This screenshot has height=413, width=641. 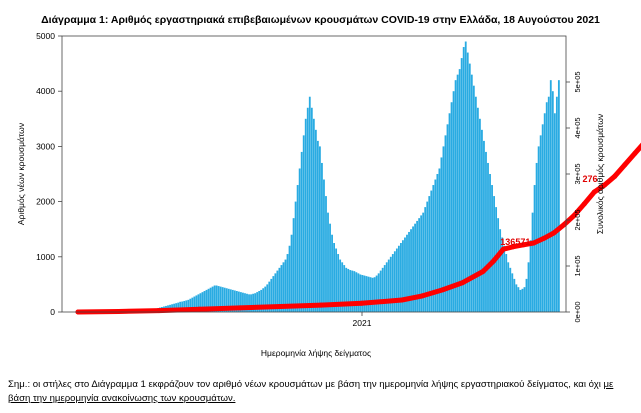 What do you see at coordinates (577, 127) in the screenshot?
I see `y2-tick-label: 4e+05` at bounding box center [577, 127].